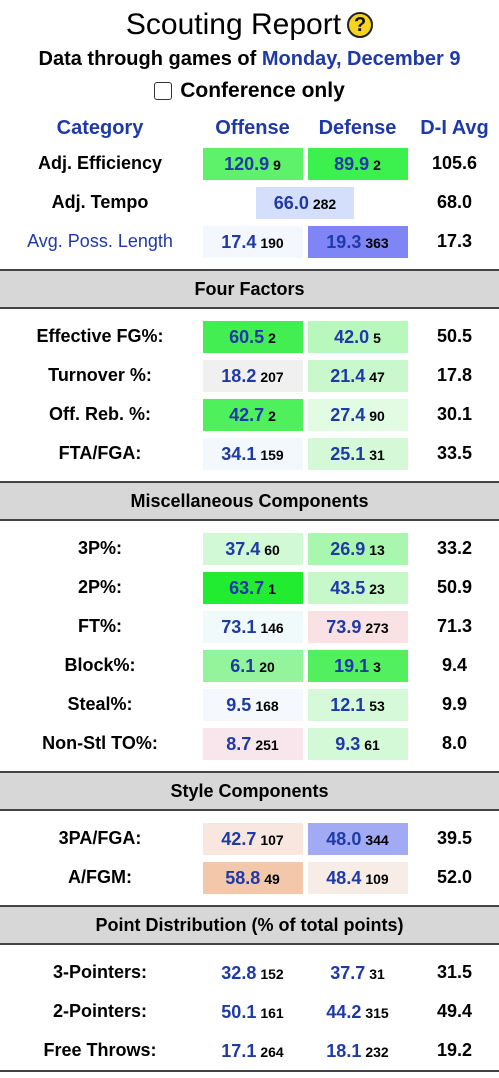 The width and height of the screenshot is (499, 1078). What do you see at coordinates (377, 588) in the screenshot?
I see `defense-rank: 23` at bounding box center [377, 588].